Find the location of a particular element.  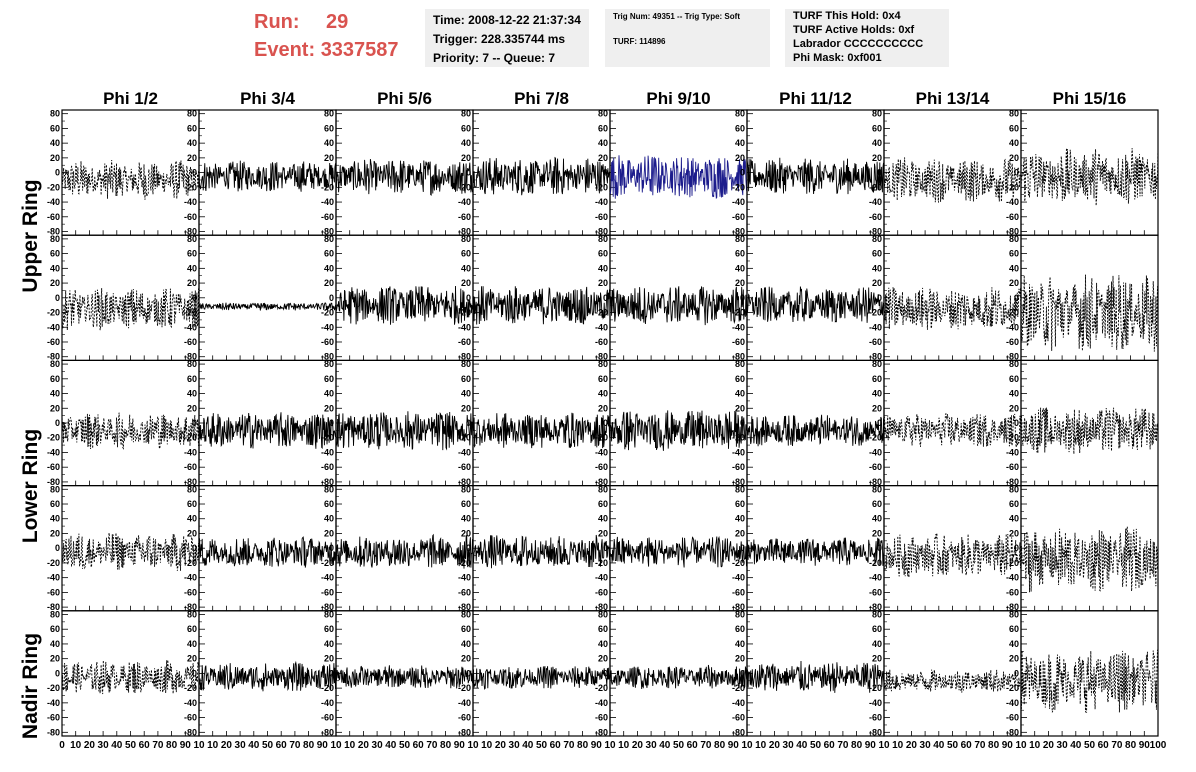

y-tick-label-r1c5-8: -80 is located at coordinates (738, 357).